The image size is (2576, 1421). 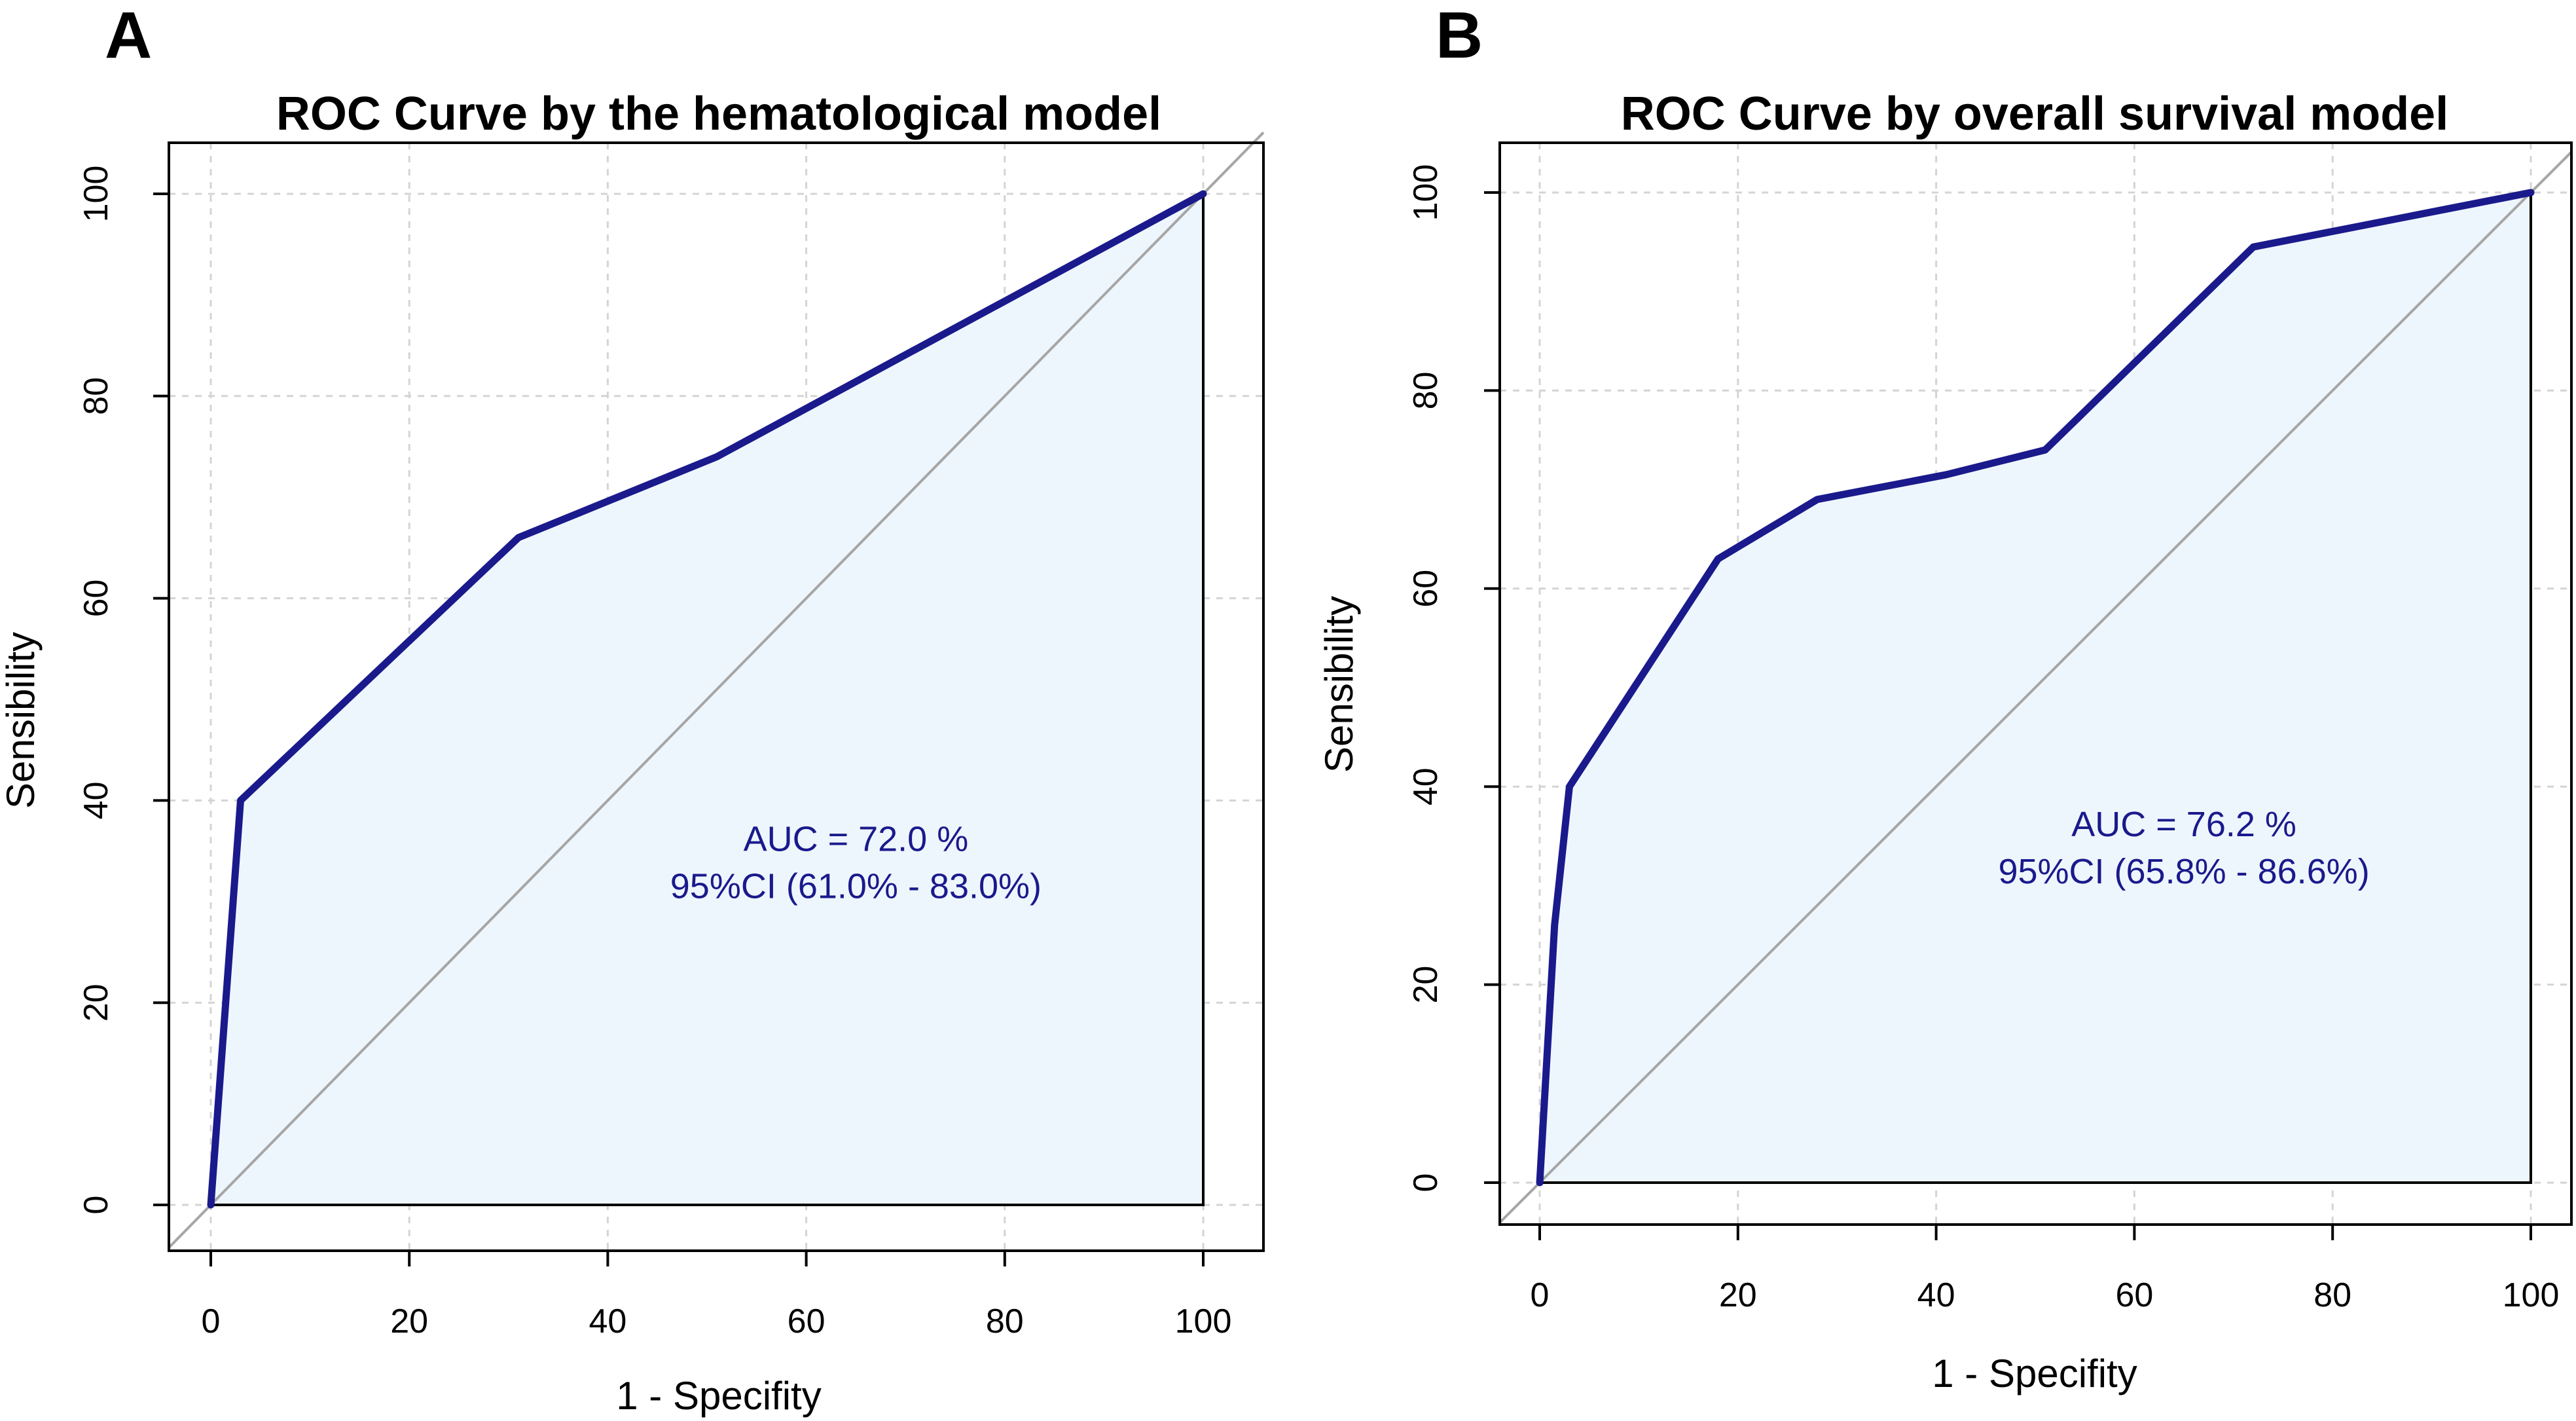 I want to click on auc-annotation: AUC = 72.0 %, so click(x=856, y=839).